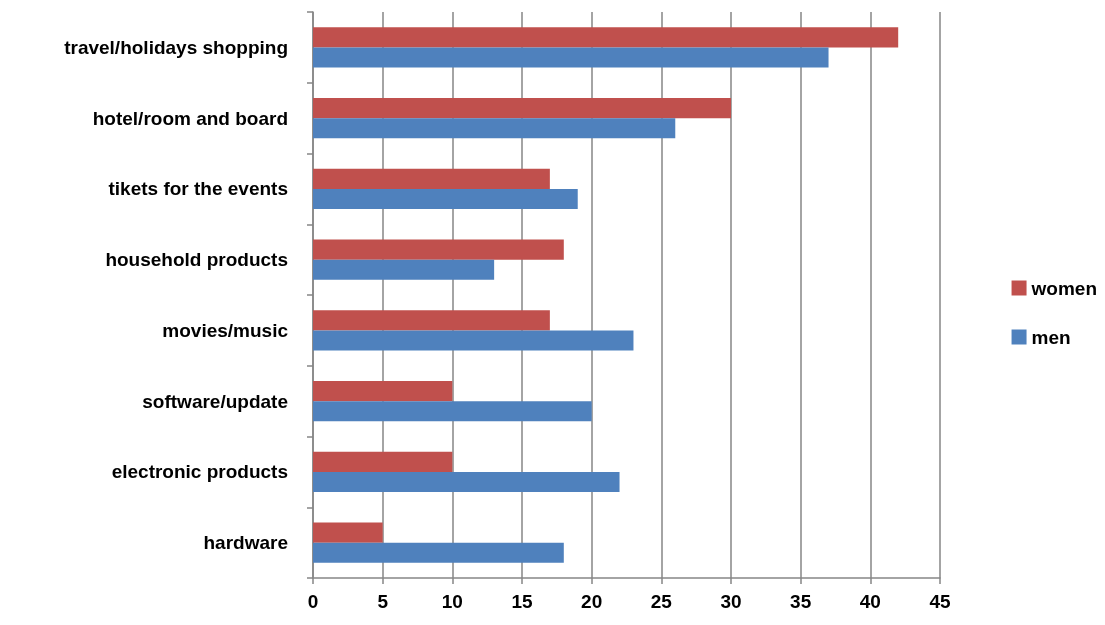 This screenshot has width=1105, height=625. Describe the element at coordinates (940, 601) in the screenshot. I see `x-tick-label: 45` at that location.